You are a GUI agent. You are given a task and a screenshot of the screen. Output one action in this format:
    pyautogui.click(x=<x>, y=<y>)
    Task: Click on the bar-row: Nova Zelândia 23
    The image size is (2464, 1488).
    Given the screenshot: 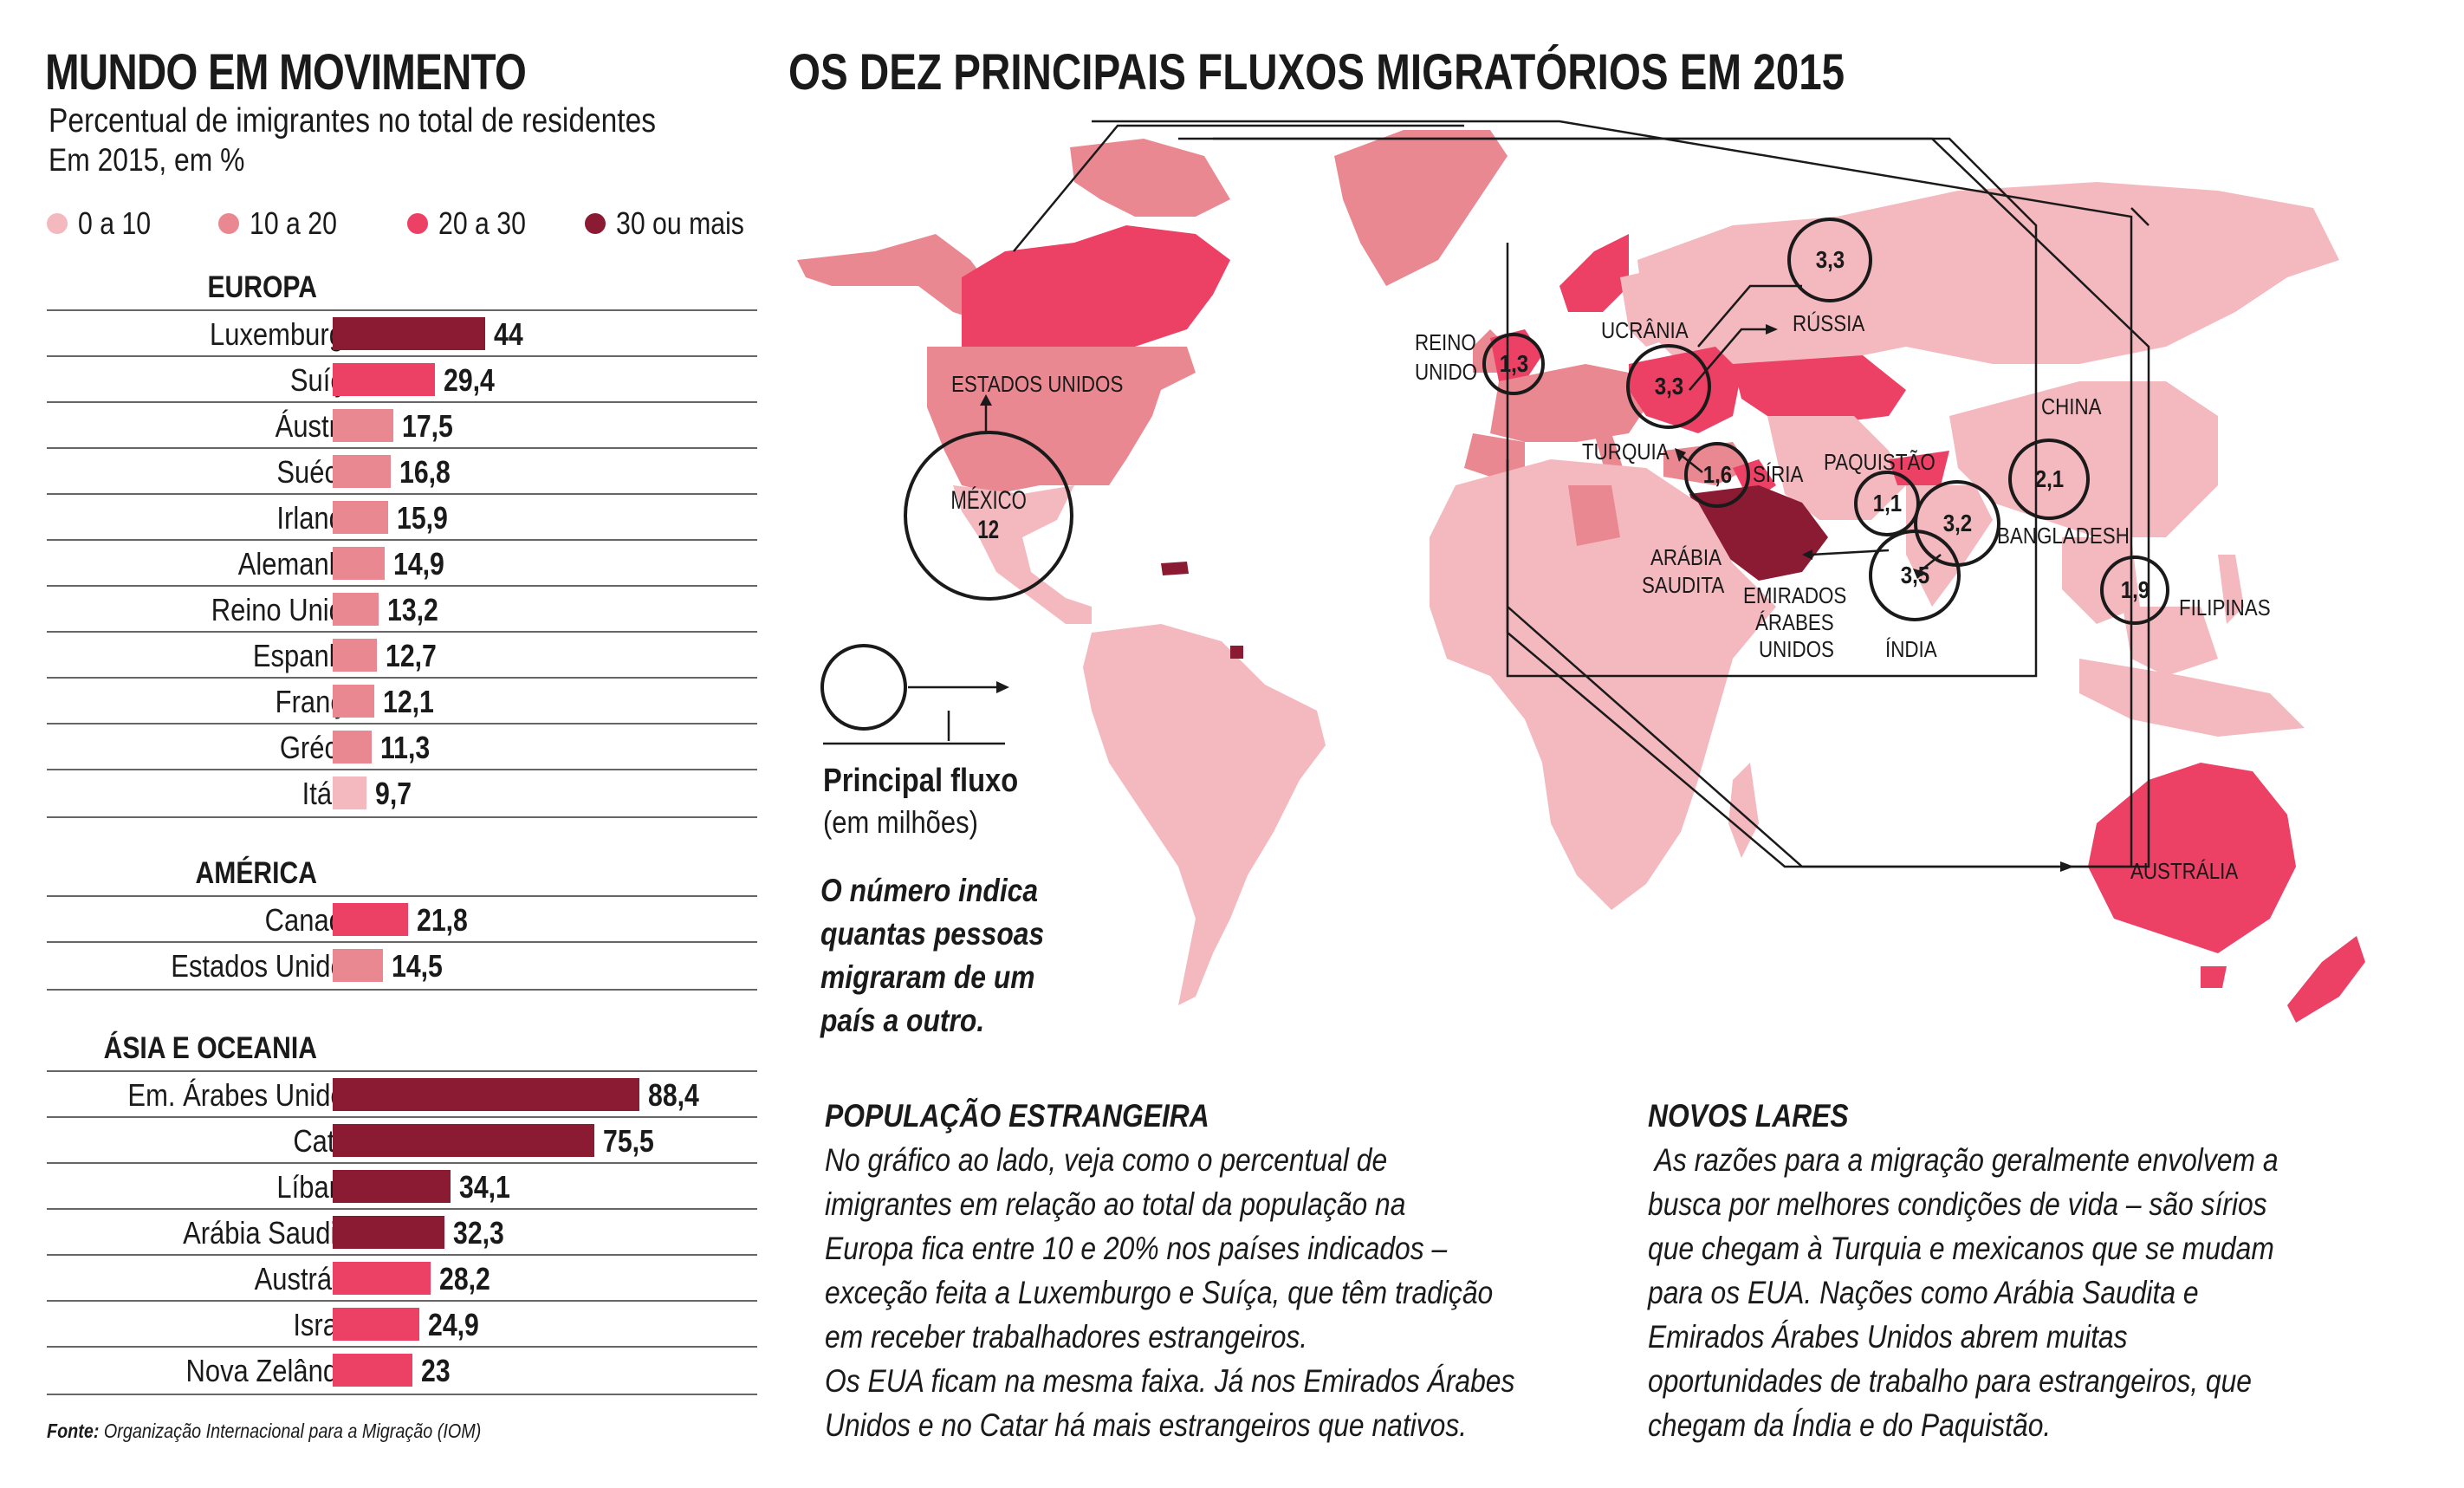 What is the action you would take?
    pyautogui.click(x=402, y=1370)
    